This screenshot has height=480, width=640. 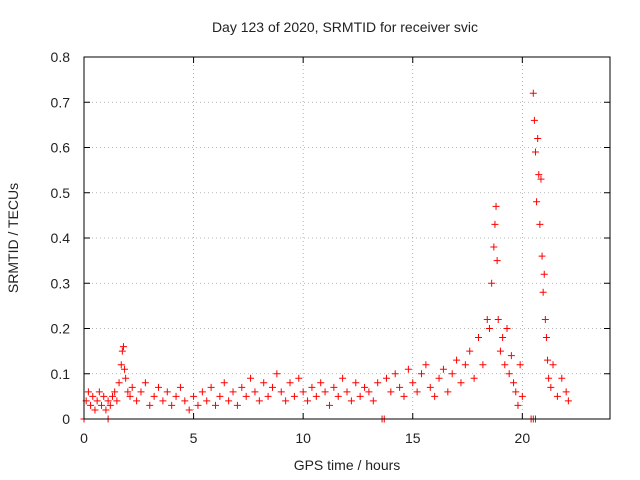 What do you see at coordinates (61, 57) in the screenshot?
I see `y-tick-label: 0.8` at bounding box center [61, 57].